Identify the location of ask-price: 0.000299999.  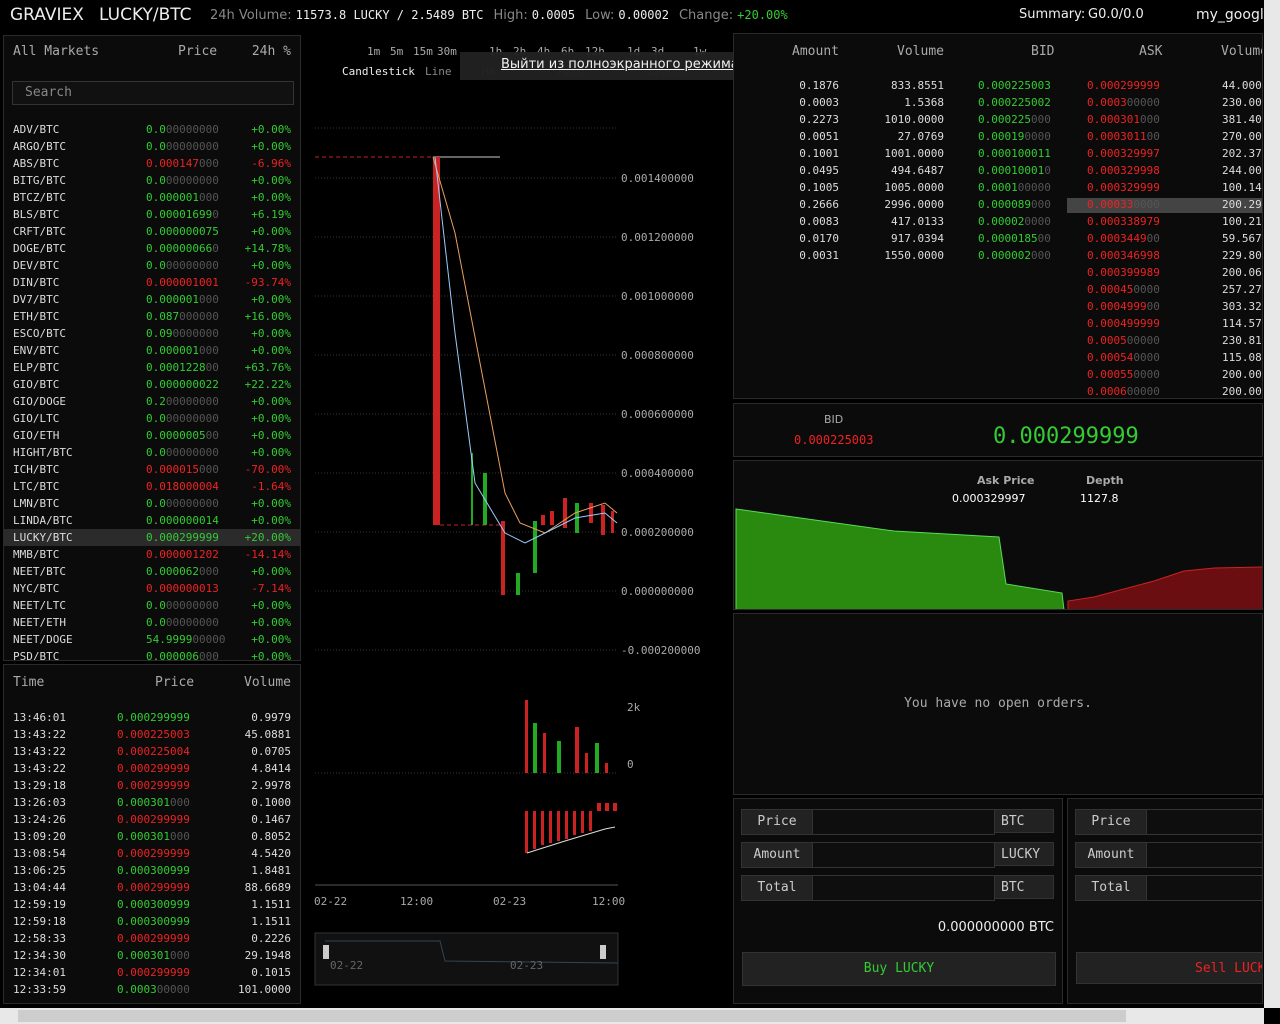
(1123, 85).